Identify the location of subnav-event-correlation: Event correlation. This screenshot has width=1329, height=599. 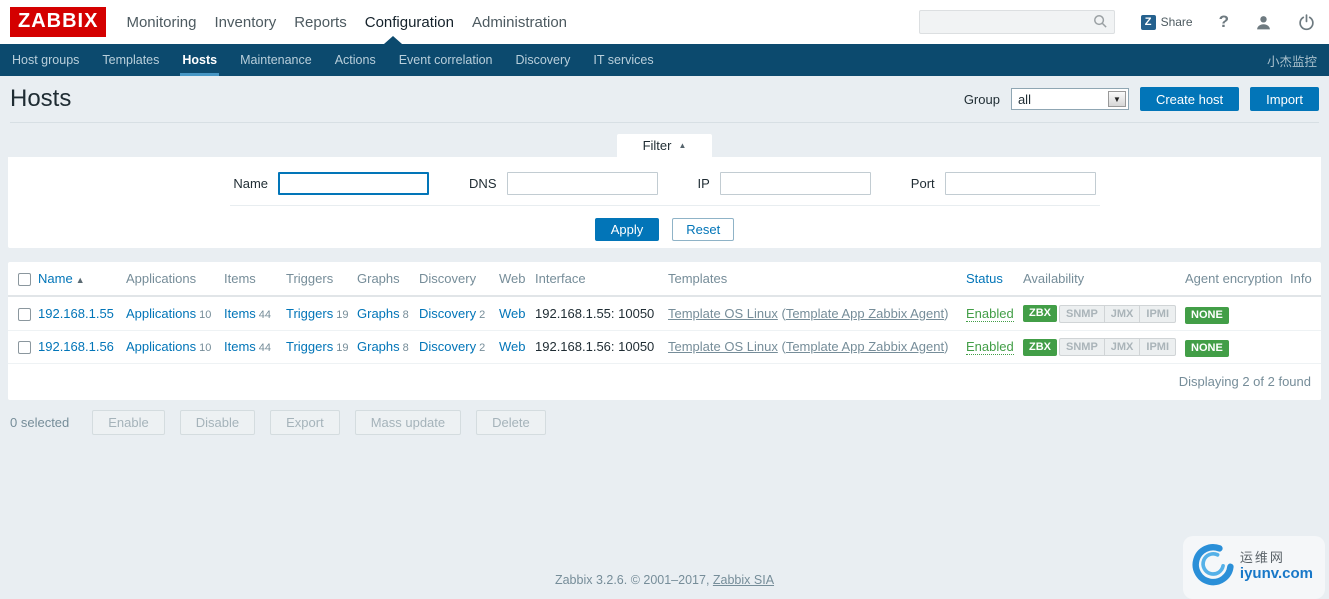
(445, 60).